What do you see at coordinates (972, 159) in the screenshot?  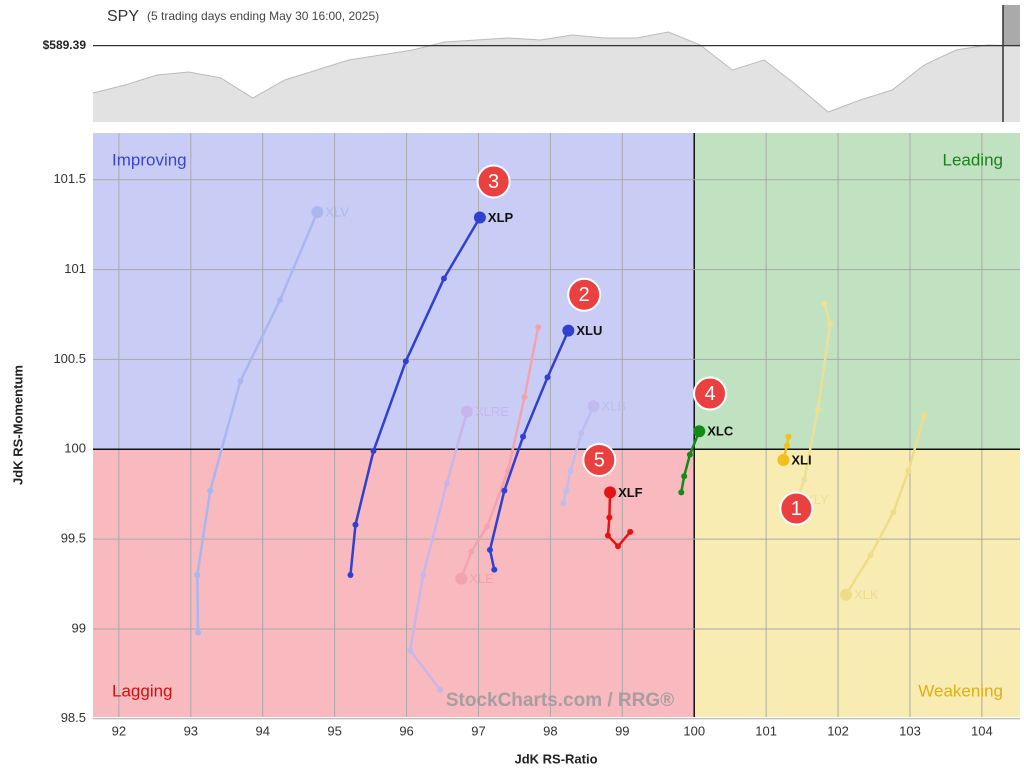 I see `quadrant-label: Leading` at bounding box center [972, 159].